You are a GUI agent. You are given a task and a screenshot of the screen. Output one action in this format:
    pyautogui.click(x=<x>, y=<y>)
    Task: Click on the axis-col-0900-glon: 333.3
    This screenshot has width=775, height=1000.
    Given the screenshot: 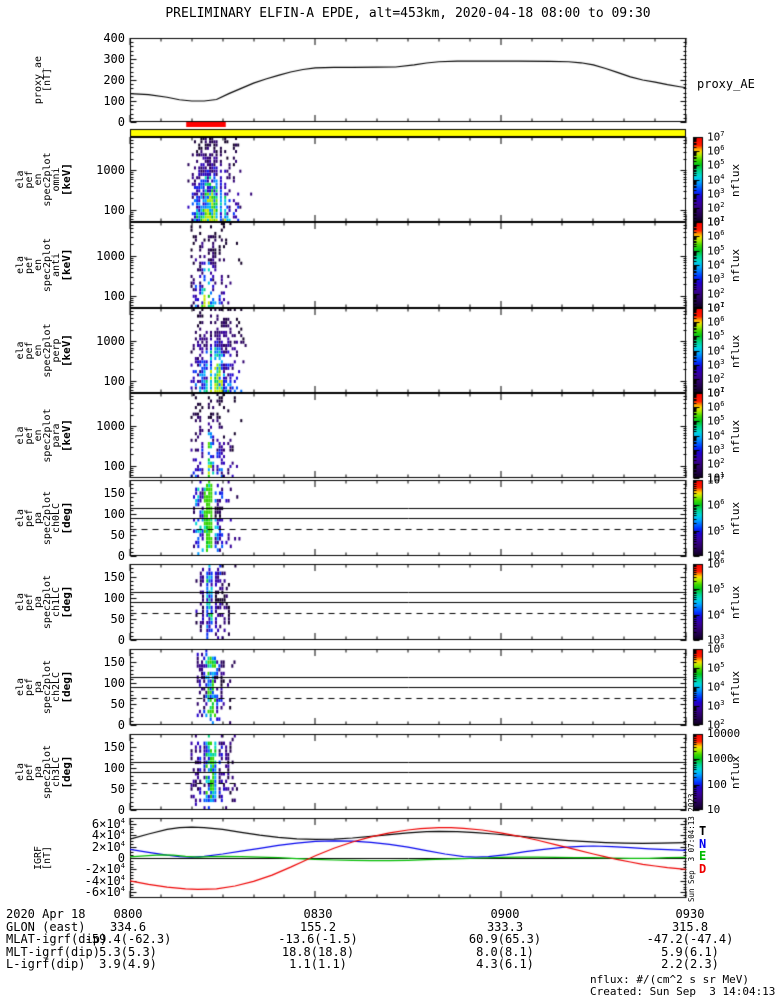 What is the action you would take?
    pyautogui.click(x=505, y=926)
    